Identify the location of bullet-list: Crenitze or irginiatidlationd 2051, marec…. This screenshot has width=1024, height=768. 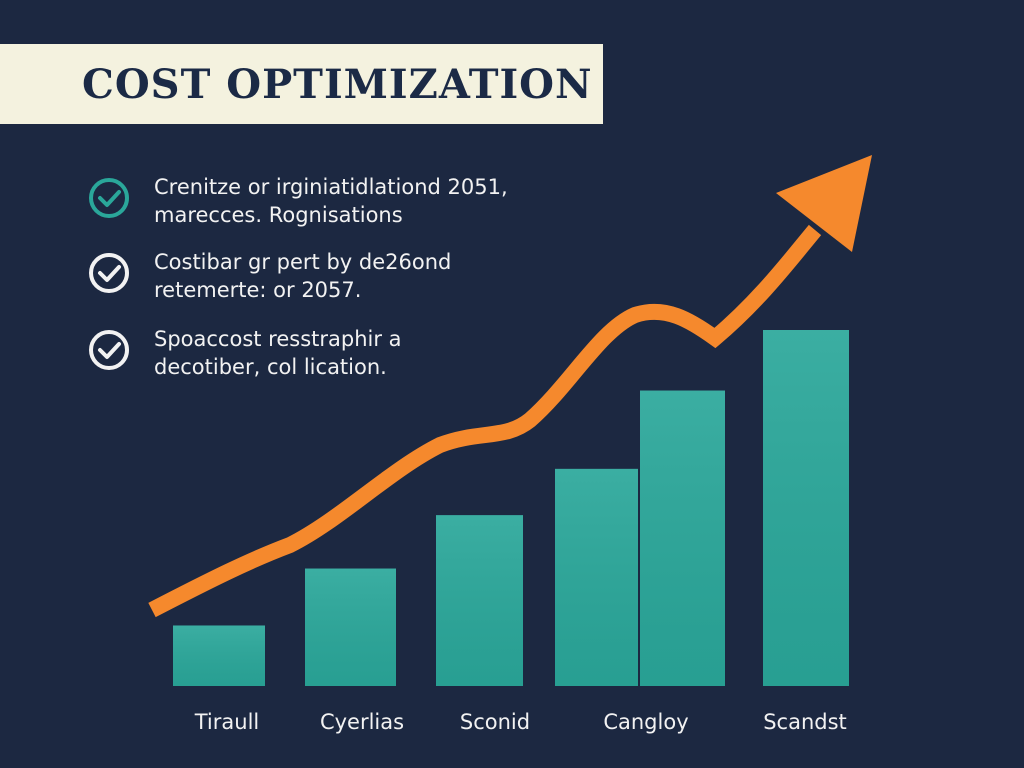
(298, 277).